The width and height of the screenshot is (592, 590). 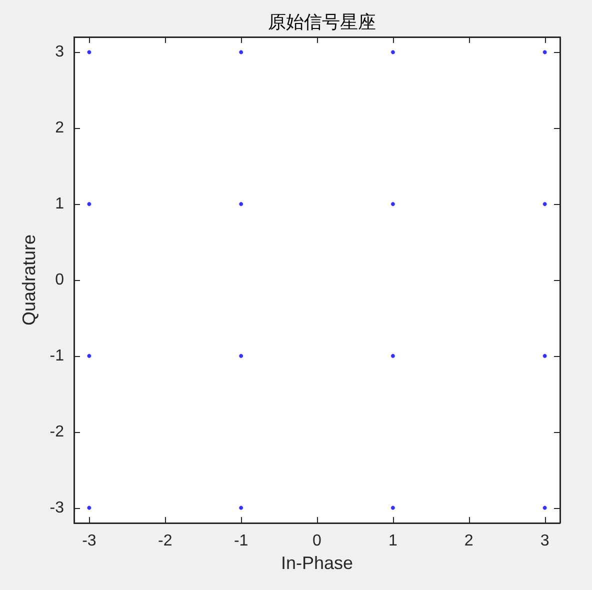 What do you see at coordinates (241, 541) in the screenshot?
I see `x-tick-label: -1` at bounding box center [241, 541].